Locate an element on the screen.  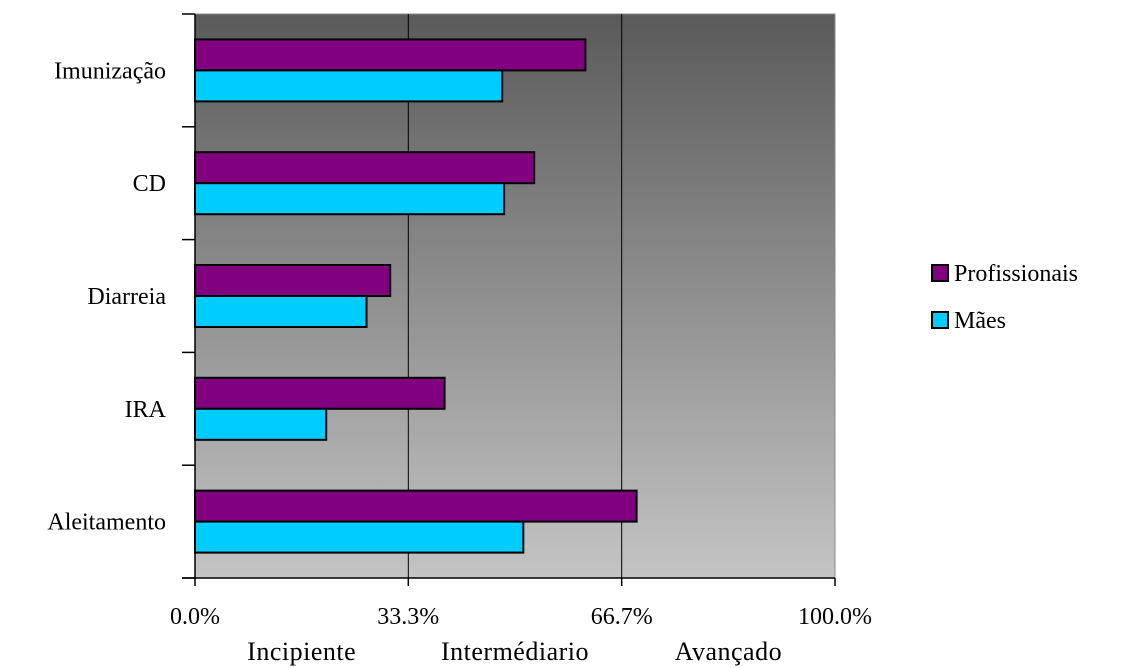
legend-swatch-profissionais is located at coordinates (940, 273).